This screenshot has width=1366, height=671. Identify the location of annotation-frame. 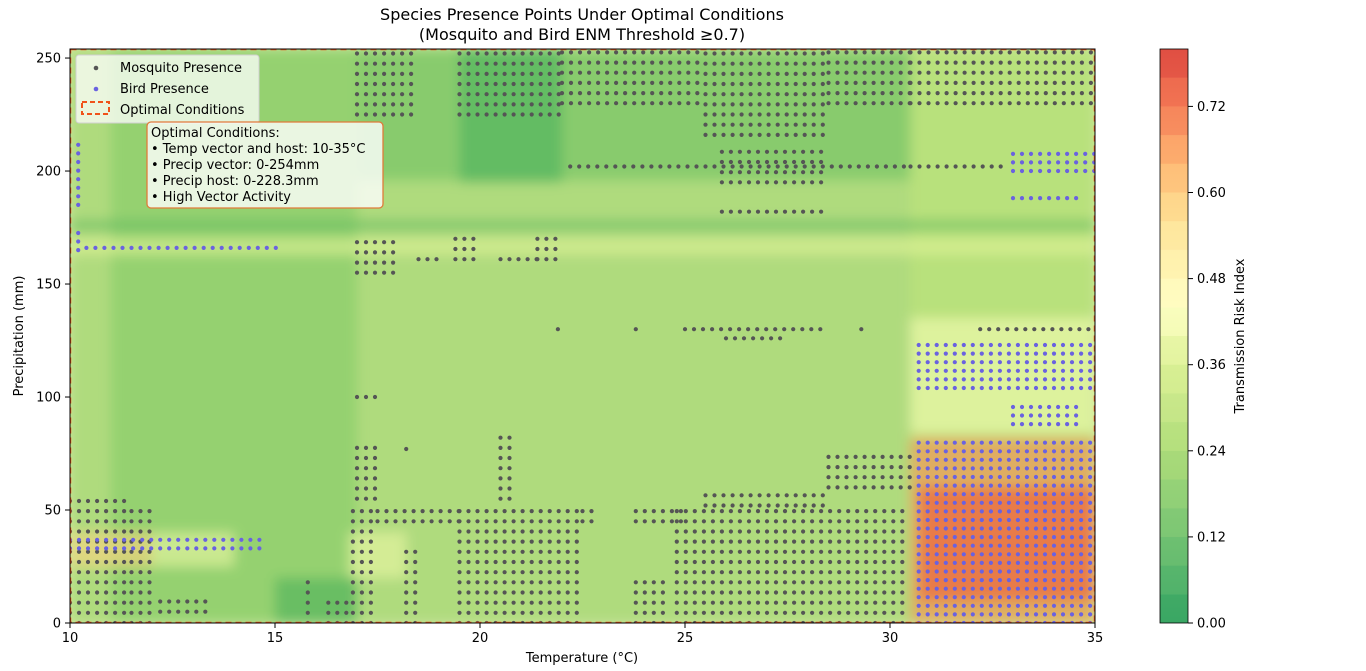
(265, 165).